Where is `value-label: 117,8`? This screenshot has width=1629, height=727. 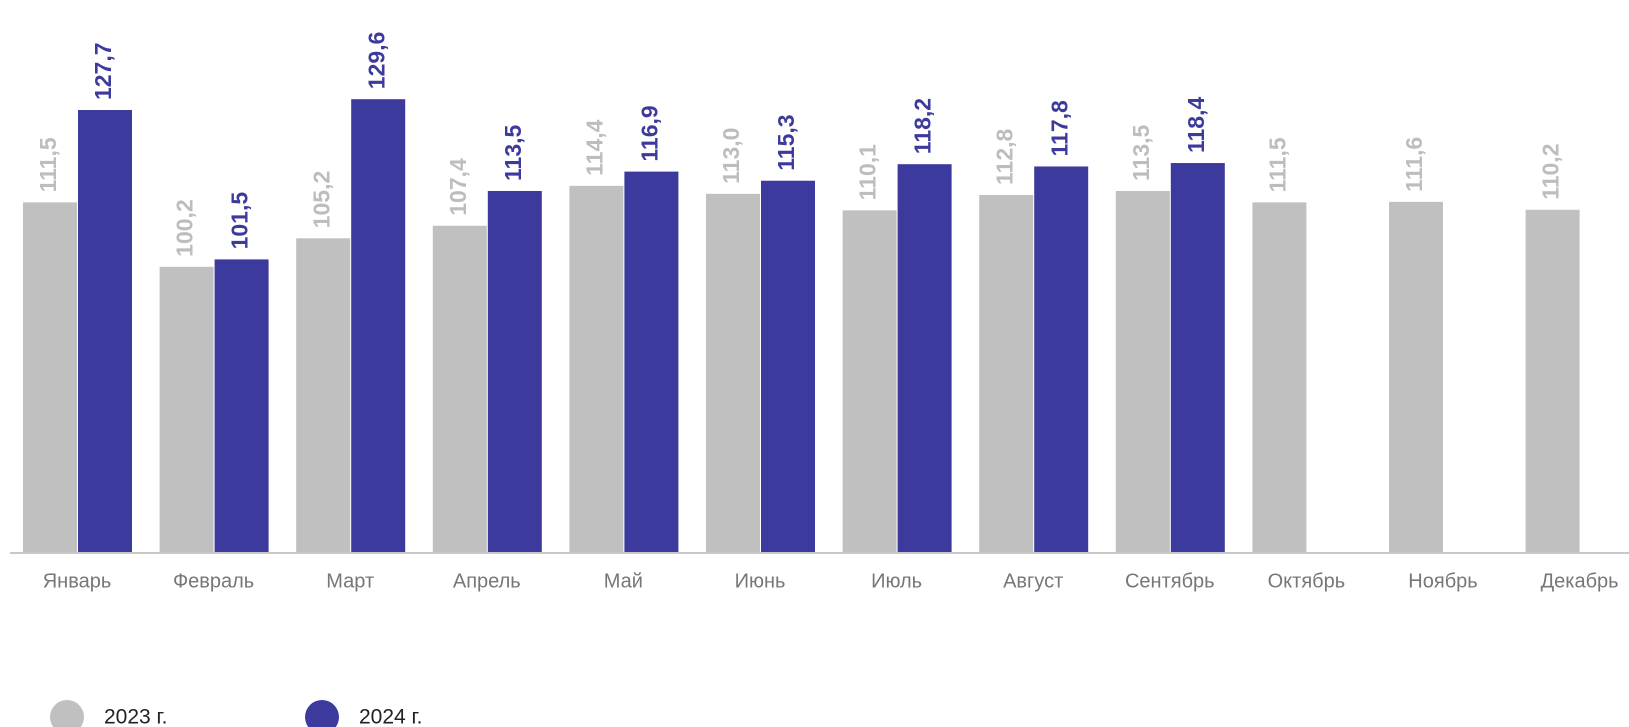
value-label: 117,8 is located at coordinates (1059, 128).